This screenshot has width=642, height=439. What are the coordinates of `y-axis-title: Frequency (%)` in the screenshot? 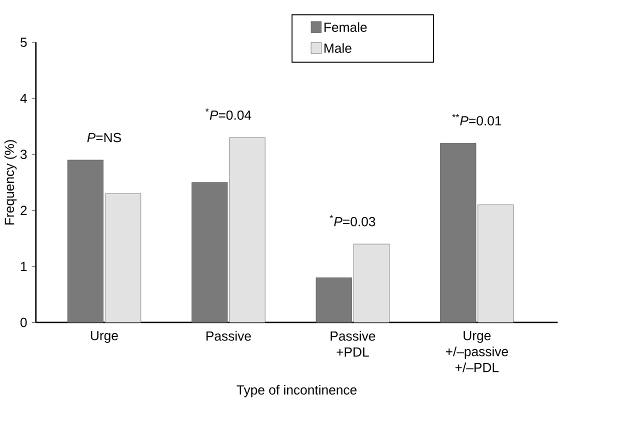 It's located at (10, 182).